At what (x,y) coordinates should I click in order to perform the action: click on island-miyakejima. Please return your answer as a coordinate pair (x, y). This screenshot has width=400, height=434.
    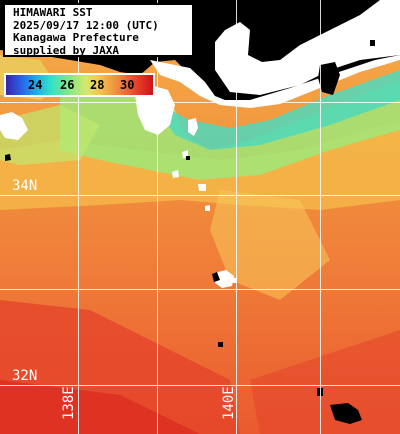
    Looking at the image, I should click on (207, 208).